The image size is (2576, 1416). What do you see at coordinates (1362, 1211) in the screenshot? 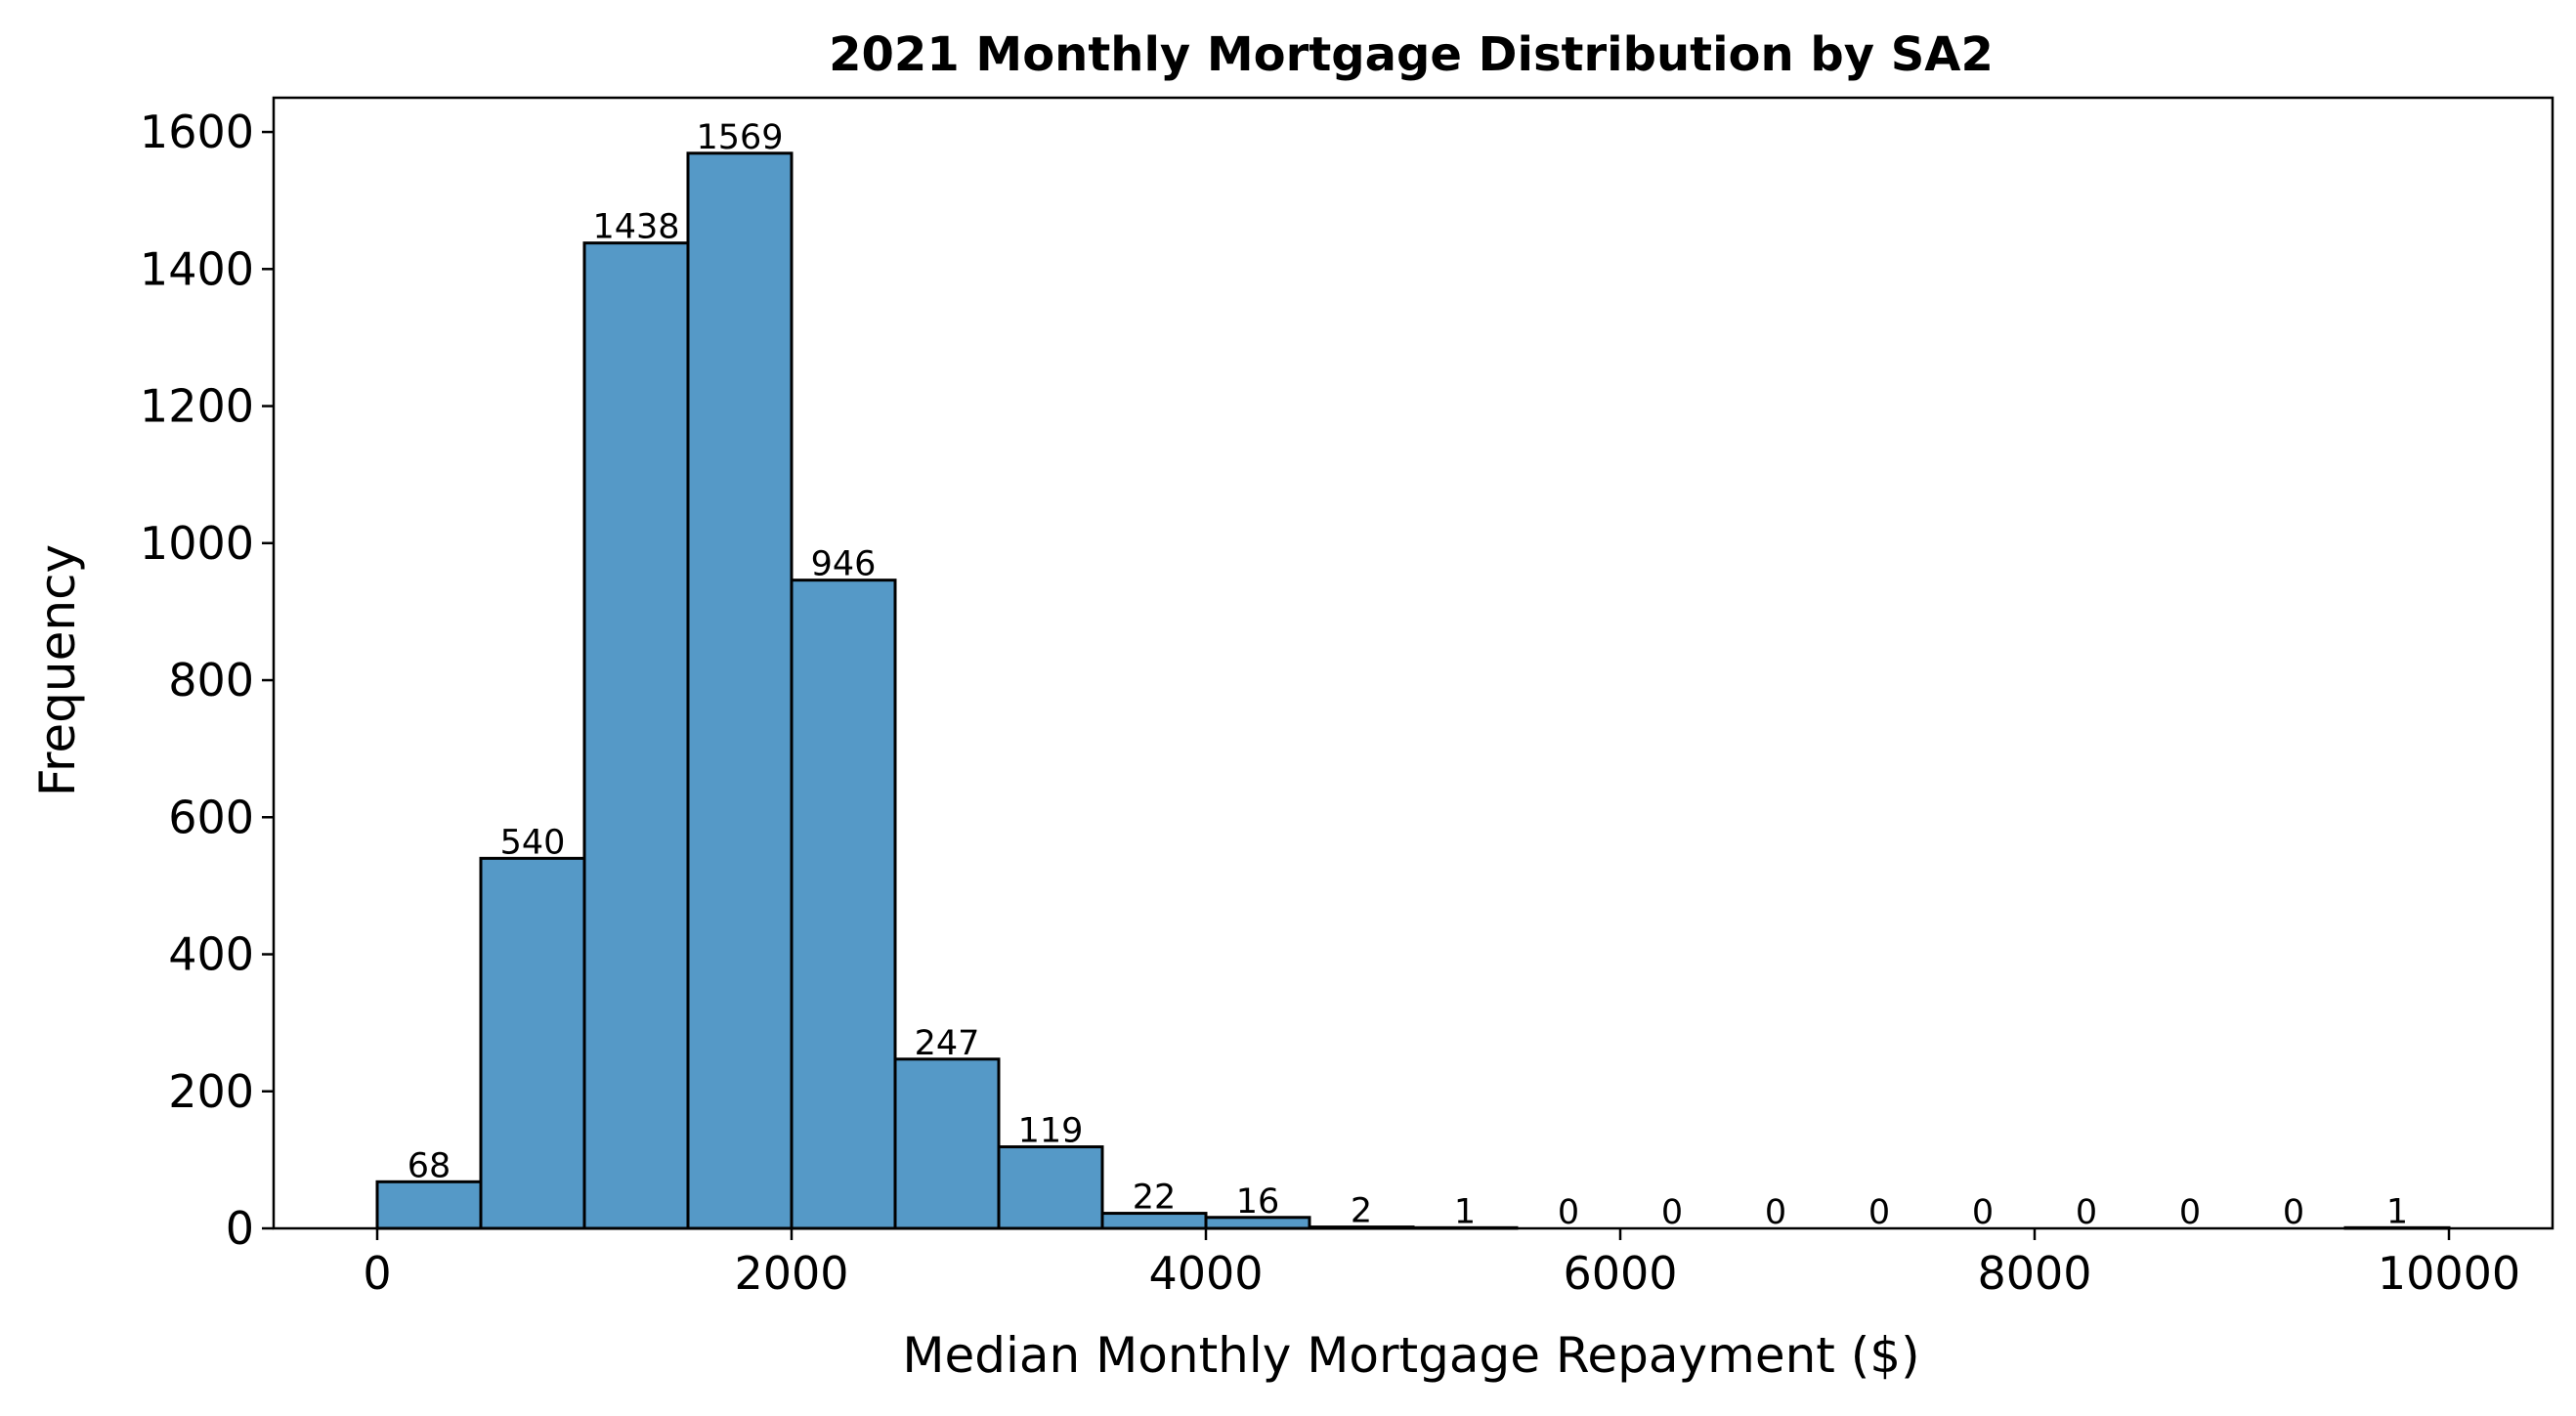
I see `bar-value-label: 2` at bounding box center [1362, 1211].